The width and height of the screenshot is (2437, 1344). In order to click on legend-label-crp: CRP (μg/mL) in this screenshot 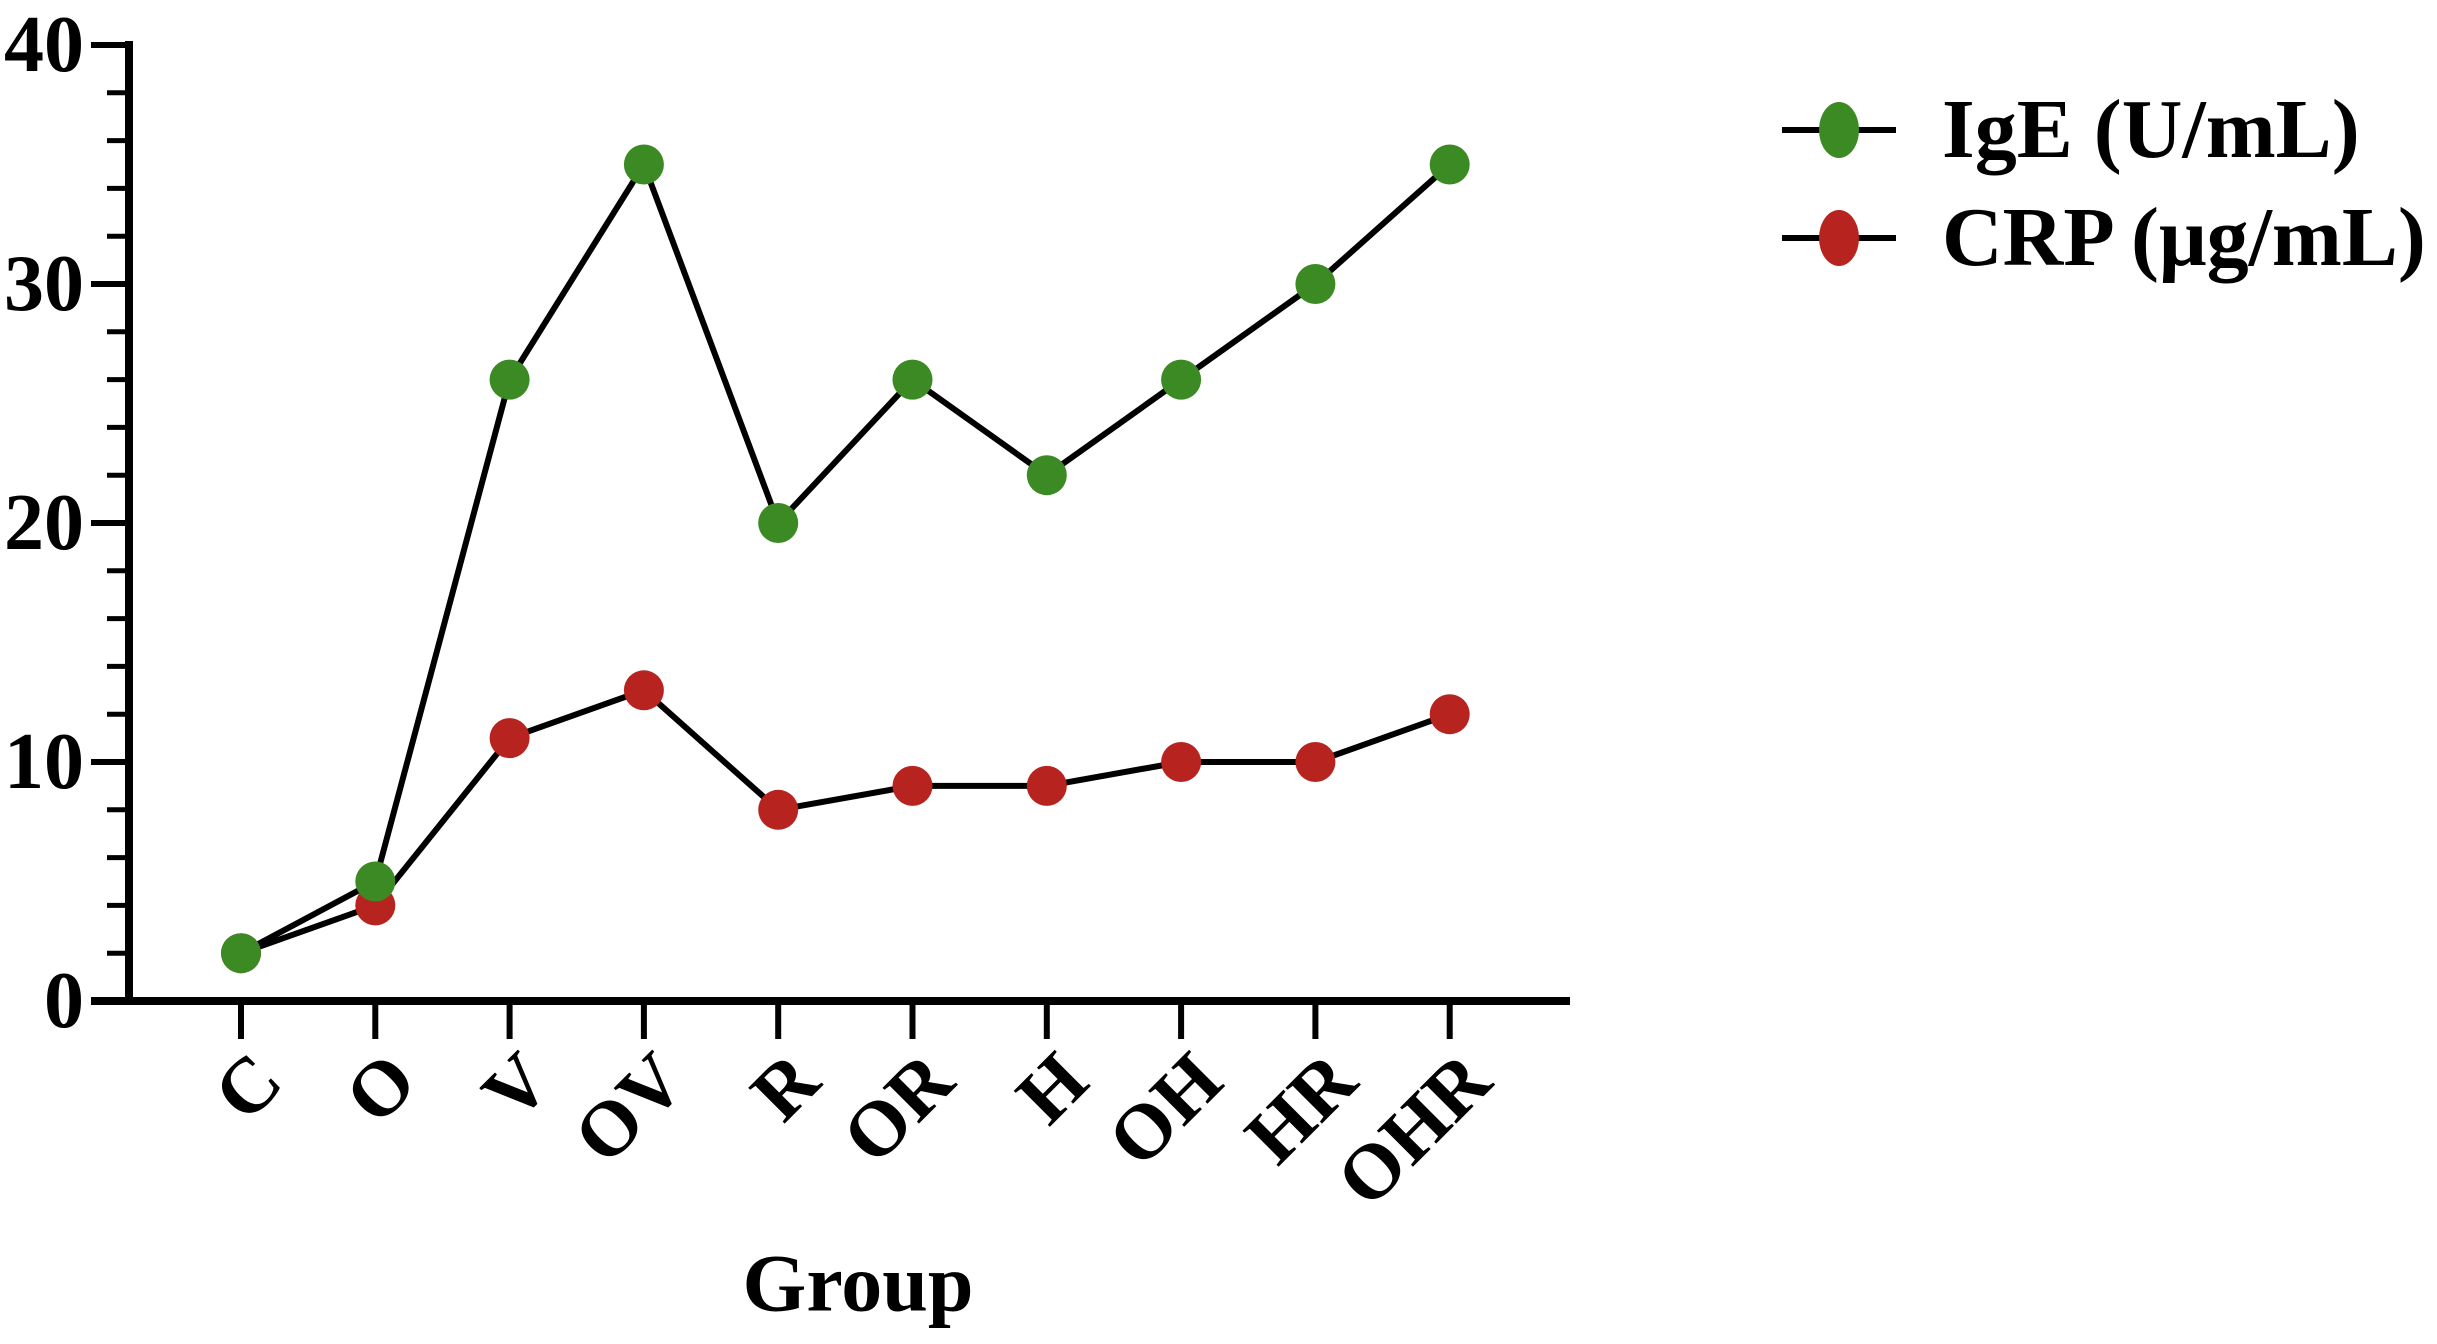, I will do `click(2184, 237)`.